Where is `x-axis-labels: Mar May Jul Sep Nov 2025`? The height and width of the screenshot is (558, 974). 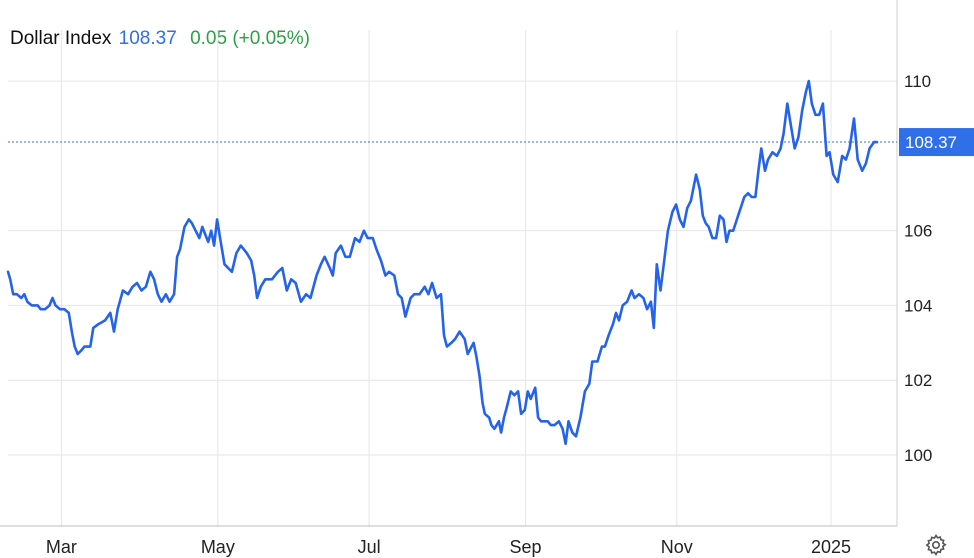 x-axis-labels: Mar May Jul Sep Nov 2025 is located at coordinates (448, 547).